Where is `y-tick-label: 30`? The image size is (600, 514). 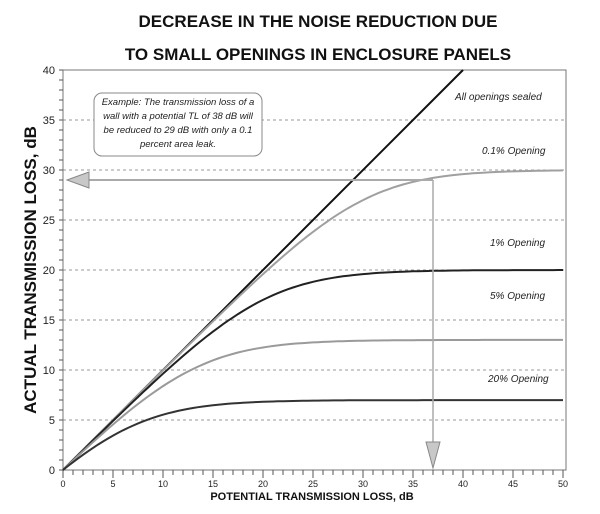
y-tick-label: 30 is located at coordinates (49, 171).